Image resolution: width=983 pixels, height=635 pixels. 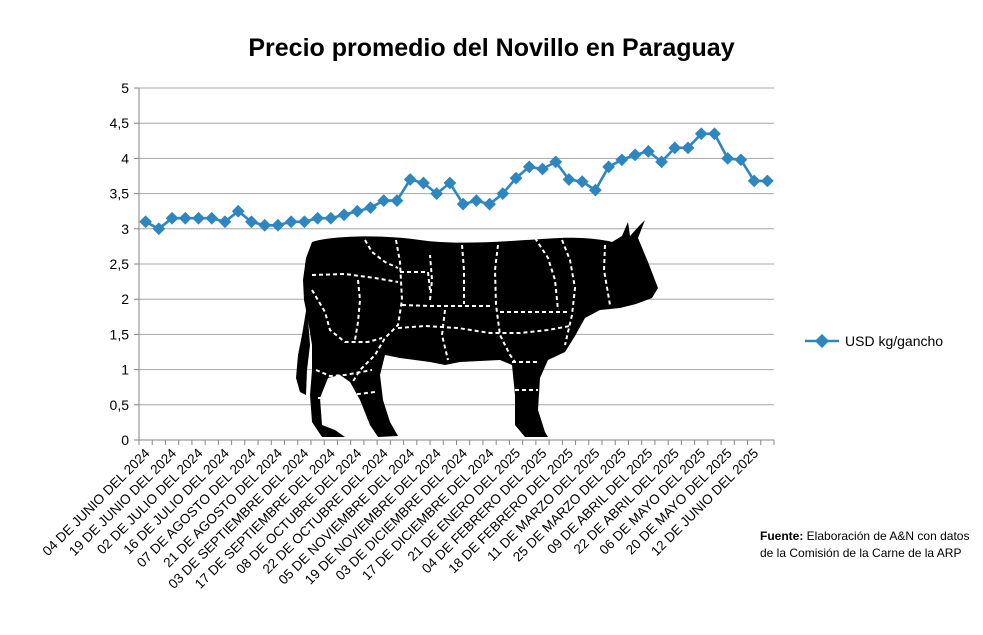 What do you see at coordinates (894, 341) in the screenshot?
I see `legend-label: USD kg/gancho` at bounding box center [894, 341].